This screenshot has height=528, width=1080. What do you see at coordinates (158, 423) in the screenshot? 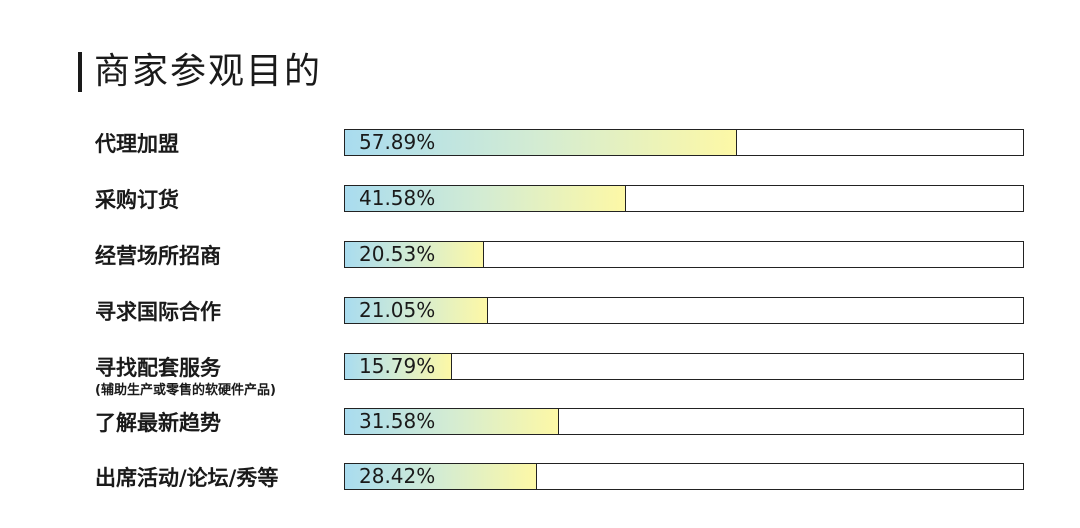
I see `category-label: 了解最新趋势` at bounding box center [158, 423].